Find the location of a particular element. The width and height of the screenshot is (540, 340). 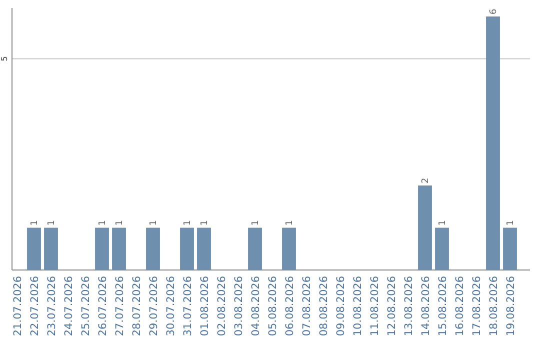

x-tick-label: 02.08.2026 is located at coordinates (222, 306).